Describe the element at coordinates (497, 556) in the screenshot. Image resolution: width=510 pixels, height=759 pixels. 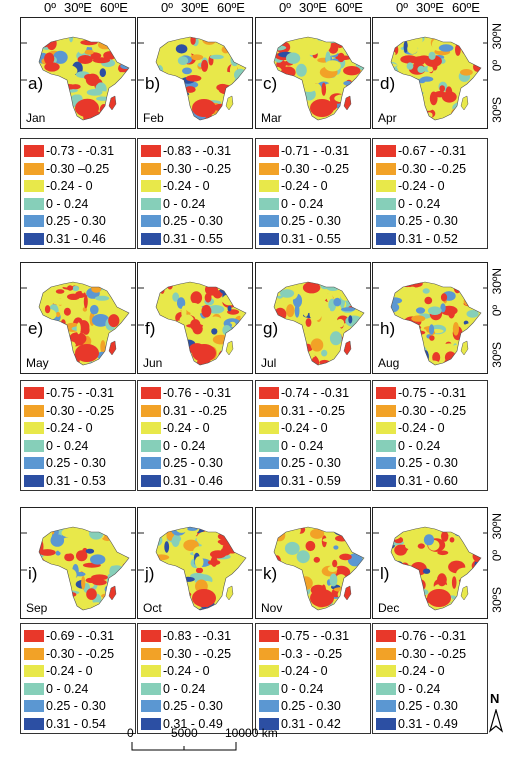
I see `latitude-tick-label: 0º` at that location.